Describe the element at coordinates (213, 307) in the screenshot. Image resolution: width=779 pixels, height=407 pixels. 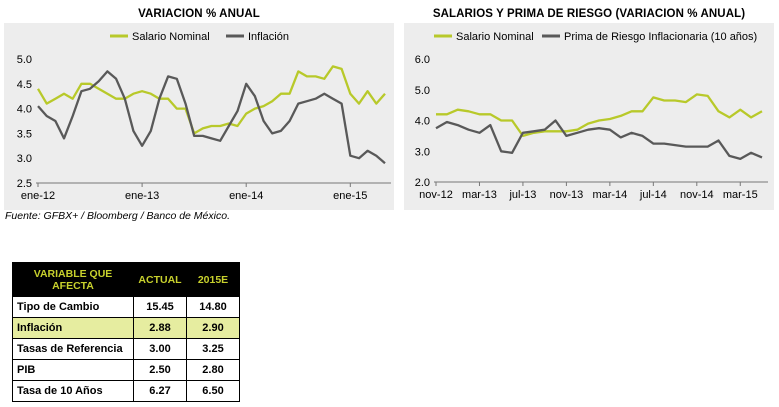
I see `row-2015e: 14.80` at that location.